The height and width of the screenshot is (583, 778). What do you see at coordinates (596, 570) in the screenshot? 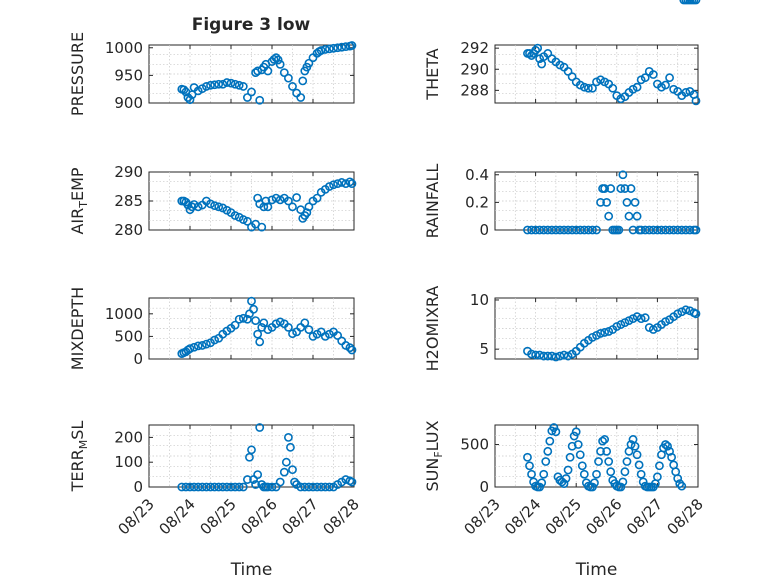
I see `sun_flux-xlabel: Time` at bounding box center [596, 570].